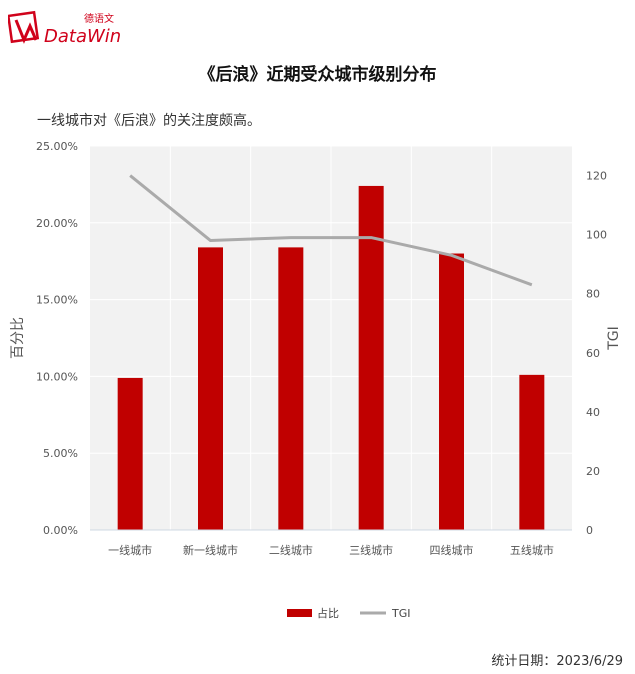 The image size is (635, 674). What do you see at coordinates (130, 550) in the screenshot?
I see `x-tick-label: 一线城市` at bounding box center [130, 550].